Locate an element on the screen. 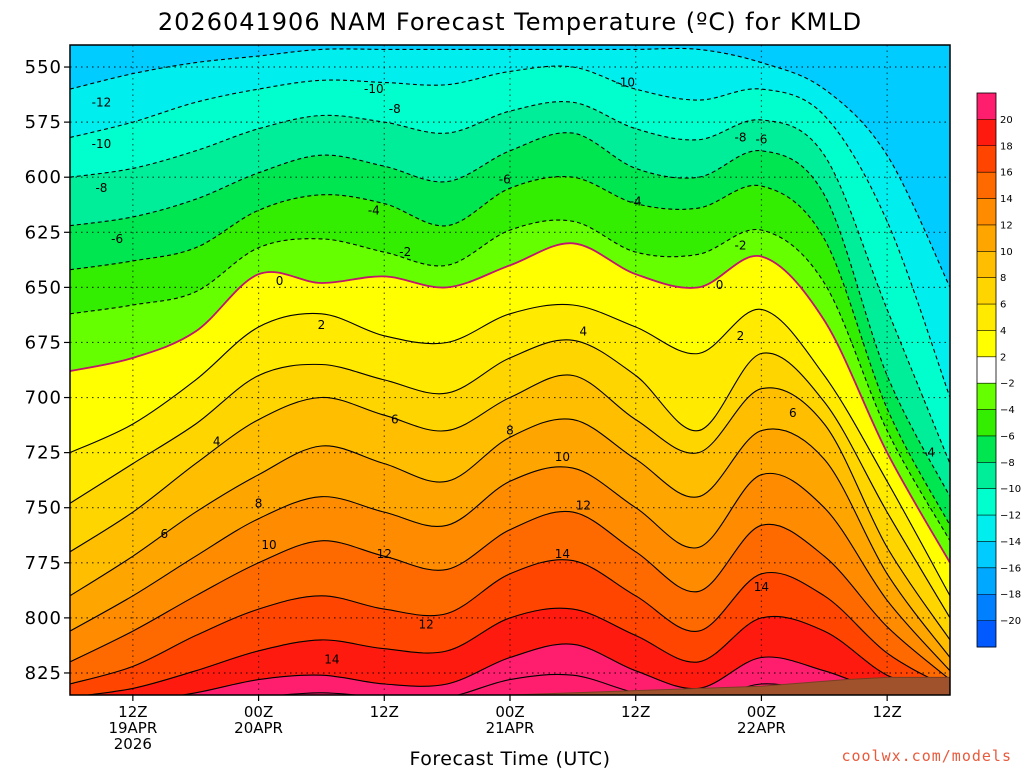 The height and width of the screenshot is (768, 1024). y-tick-label: 675 is located at coordinates (43, 342).